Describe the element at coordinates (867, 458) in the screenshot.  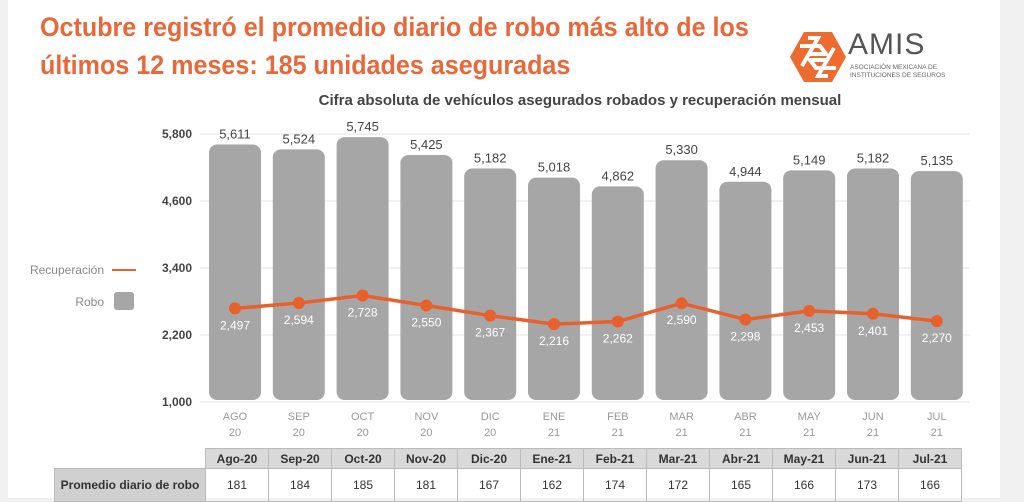
I see `month-header: Jun-21` at that location.